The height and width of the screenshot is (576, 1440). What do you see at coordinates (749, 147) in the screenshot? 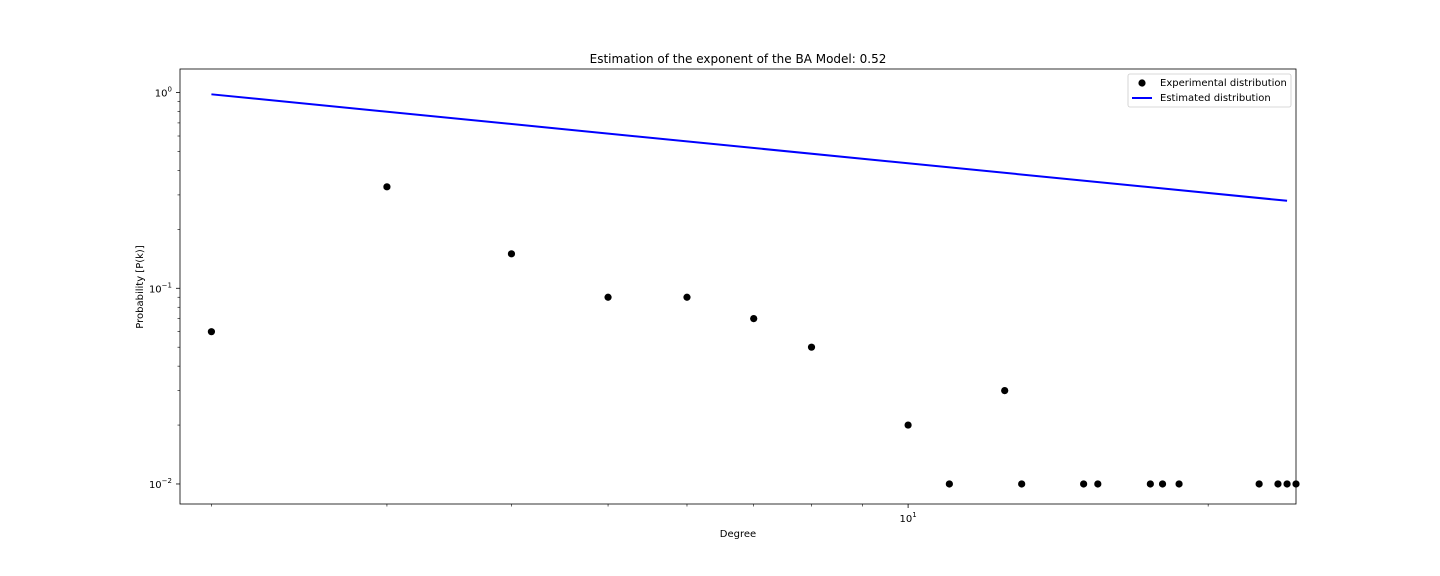
I see `estimated-distribution-line` at bounding box center [749, 147].